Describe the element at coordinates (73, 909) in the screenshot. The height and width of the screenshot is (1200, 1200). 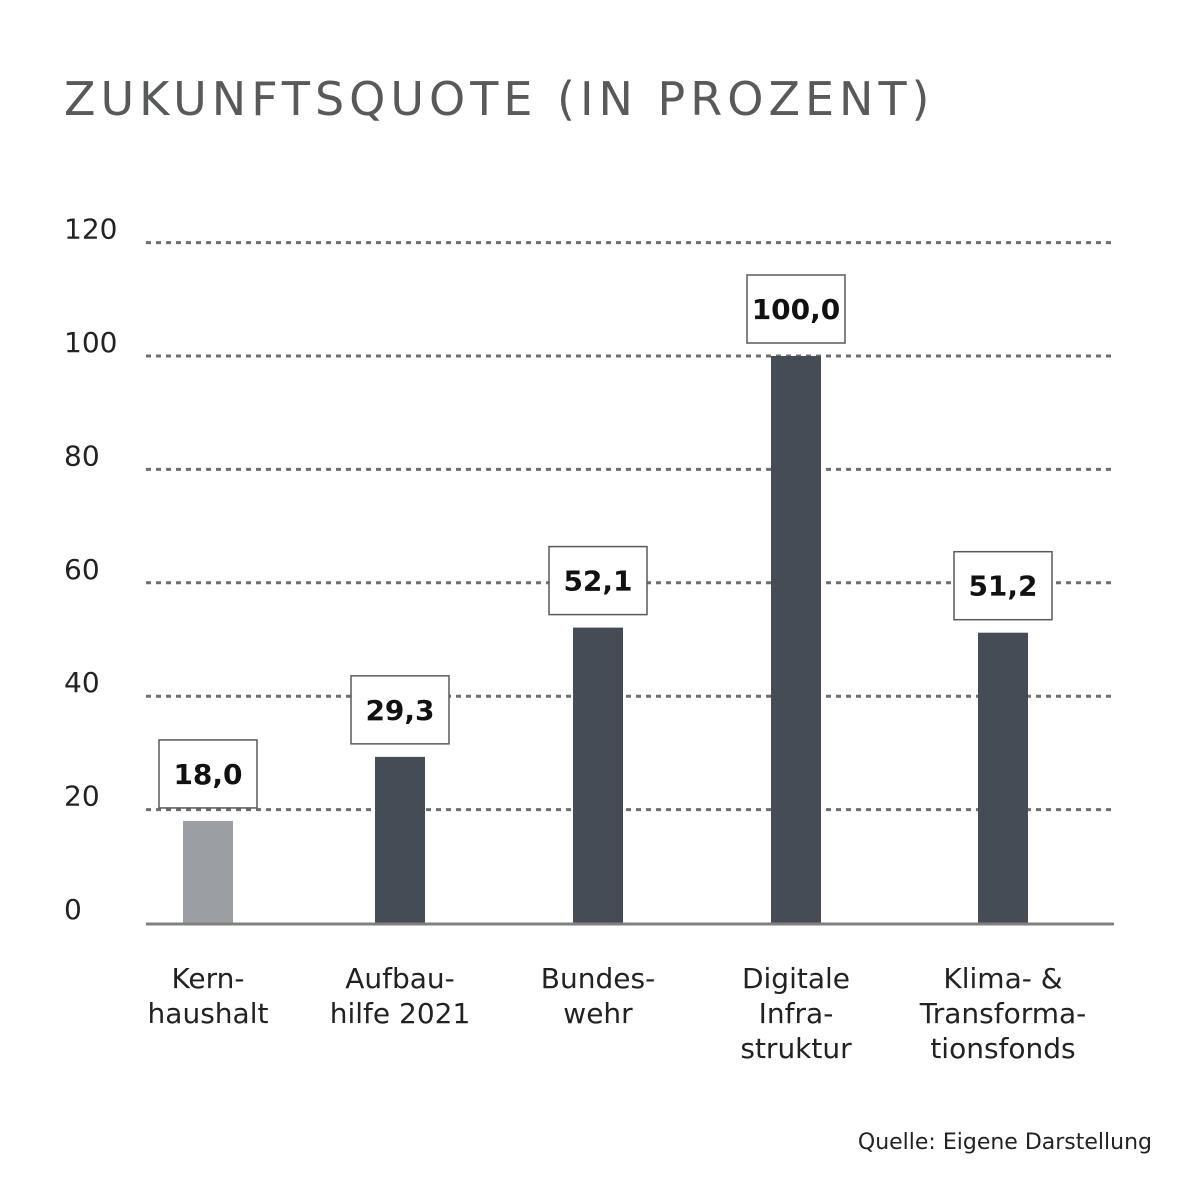
I see `y-tick-label: 0` at that location.